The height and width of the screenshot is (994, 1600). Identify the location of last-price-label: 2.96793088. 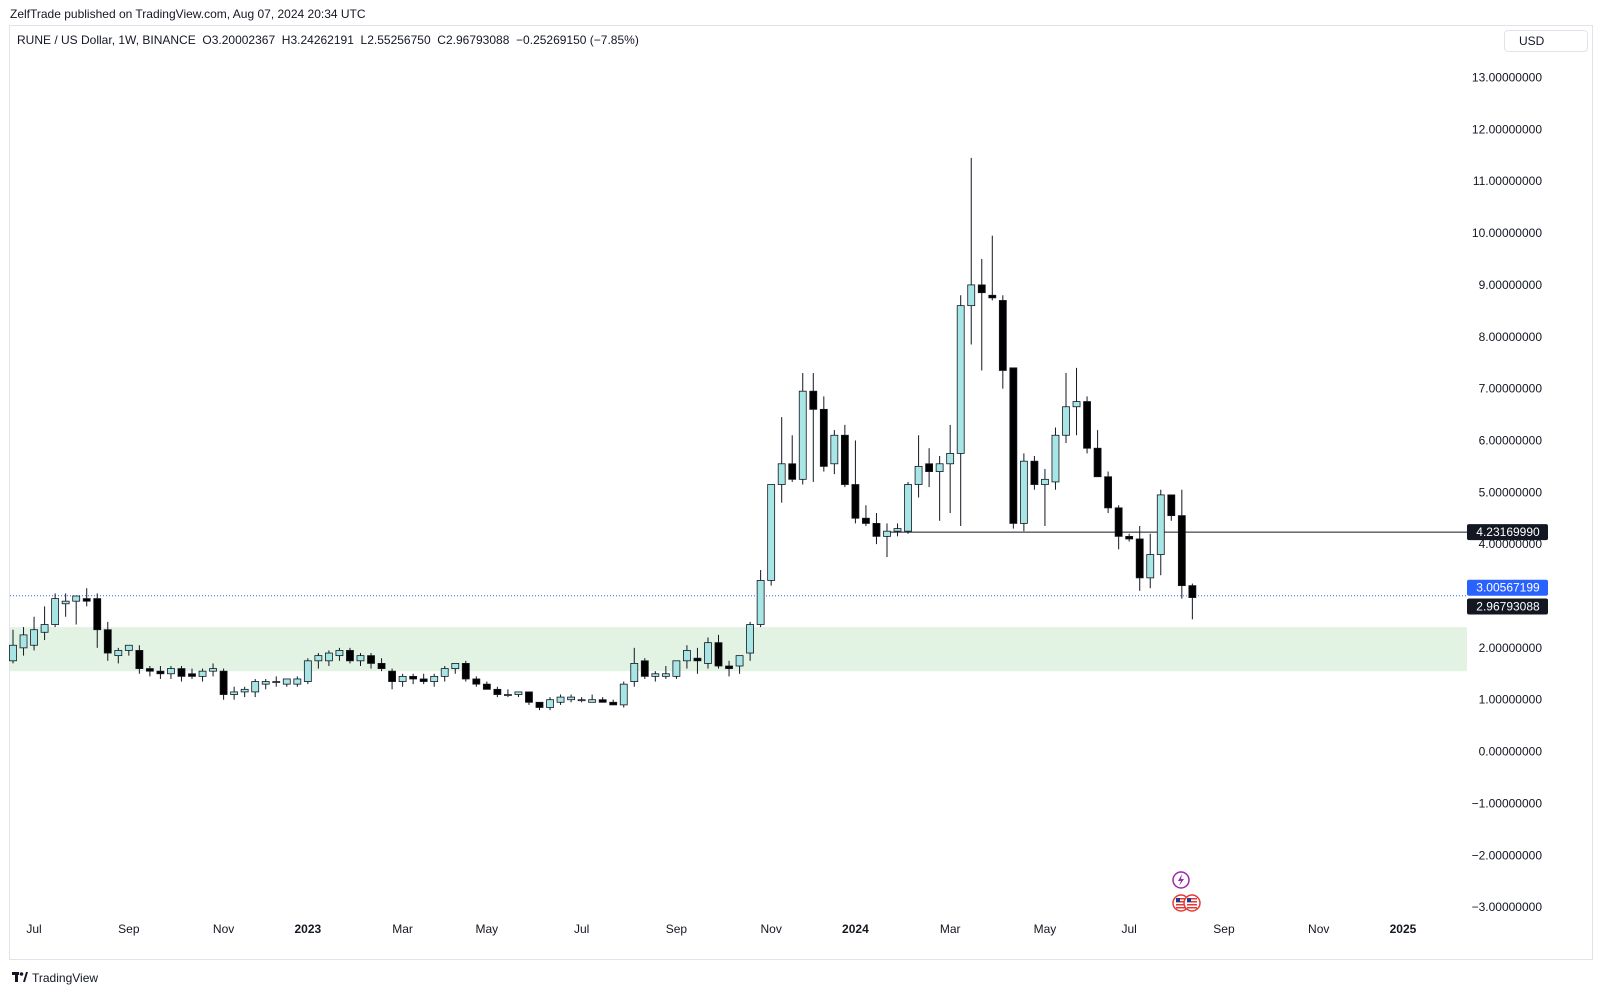
(1507, 606).